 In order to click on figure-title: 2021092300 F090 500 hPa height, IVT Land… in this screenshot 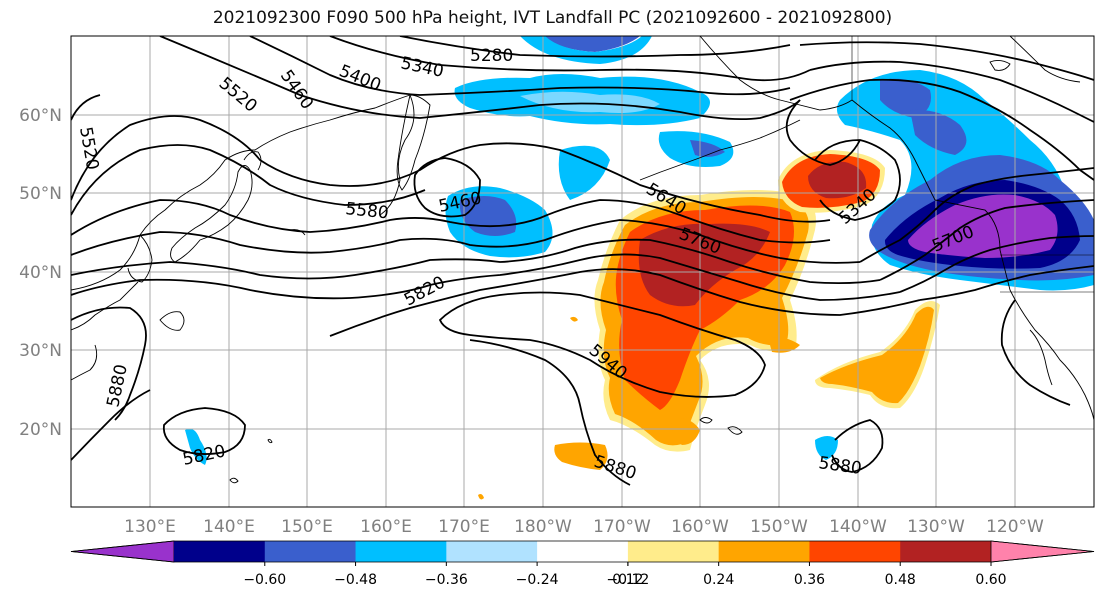, I will do `click(552, 18)`.